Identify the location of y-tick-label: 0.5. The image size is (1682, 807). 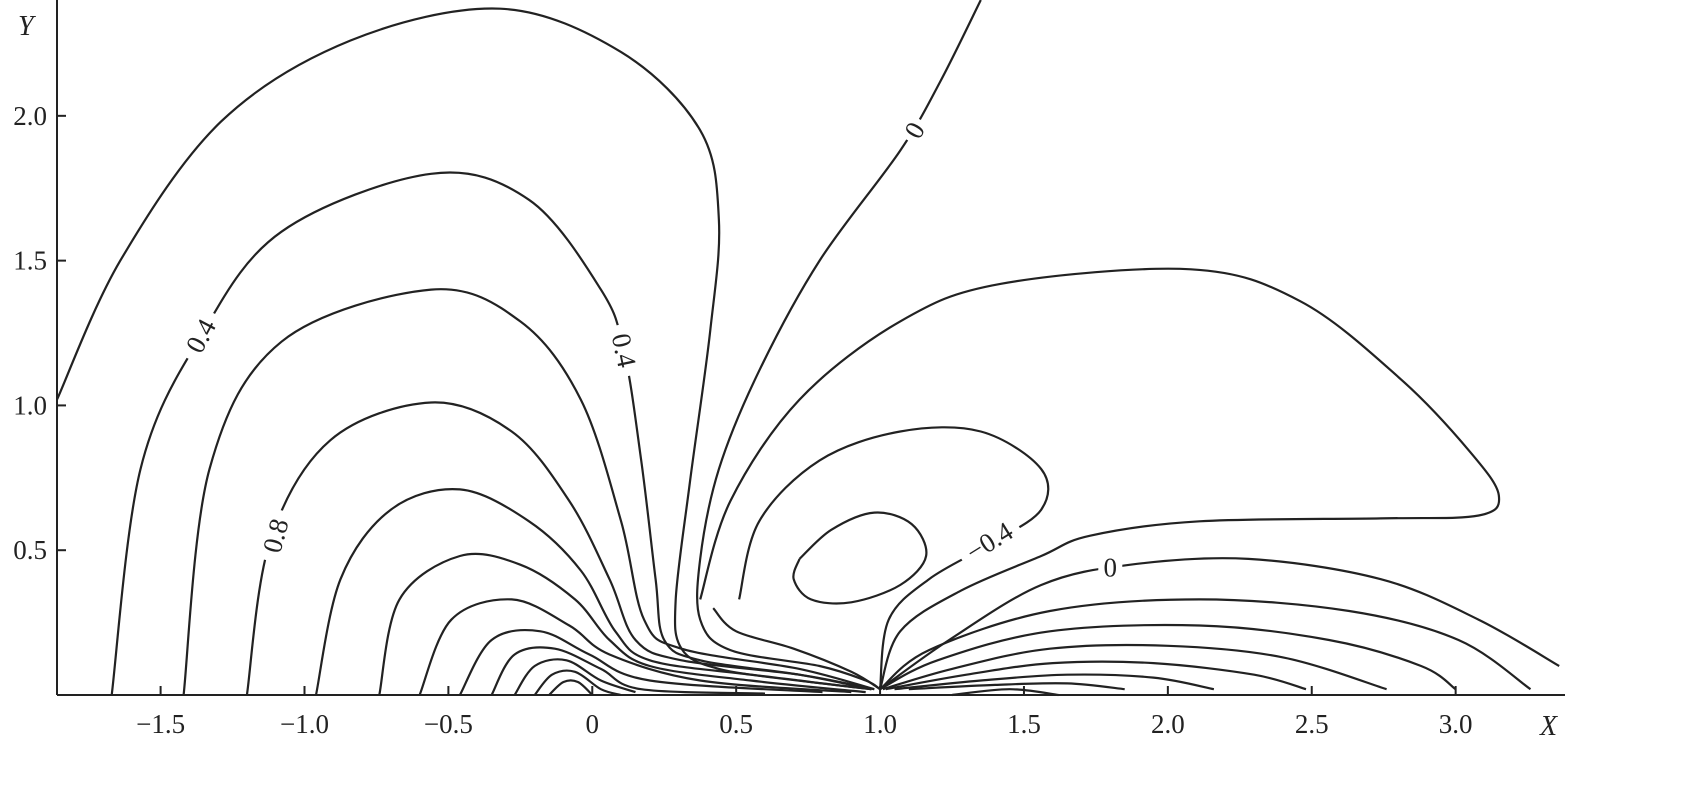
(30, 550).